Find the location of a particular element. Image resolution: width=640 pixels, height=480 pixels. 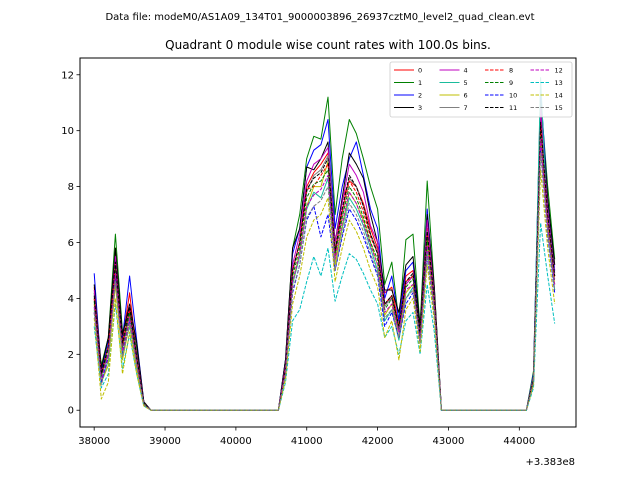

legend-label-1: 1 is located at coordinates (420, 83).